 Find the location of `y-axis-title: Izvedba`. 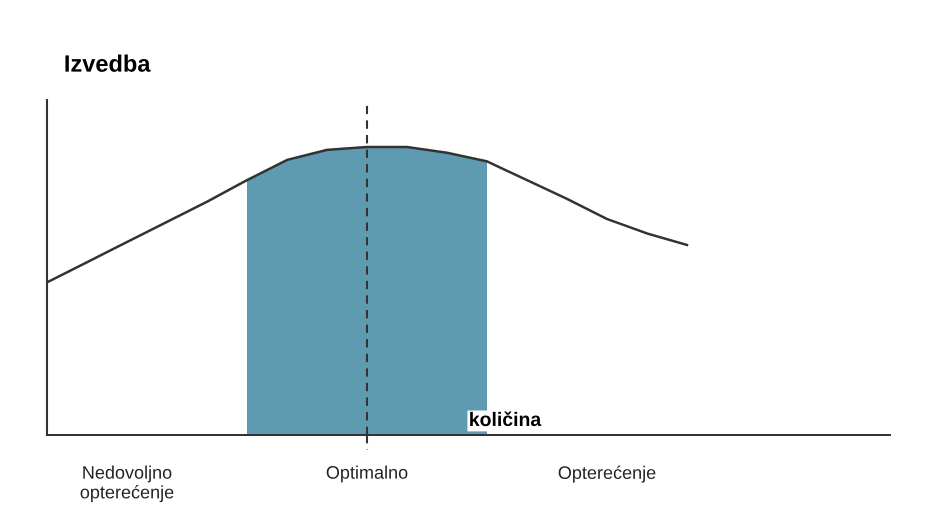

y-axis-title: Izvedba is located at coordinates (108, 63).